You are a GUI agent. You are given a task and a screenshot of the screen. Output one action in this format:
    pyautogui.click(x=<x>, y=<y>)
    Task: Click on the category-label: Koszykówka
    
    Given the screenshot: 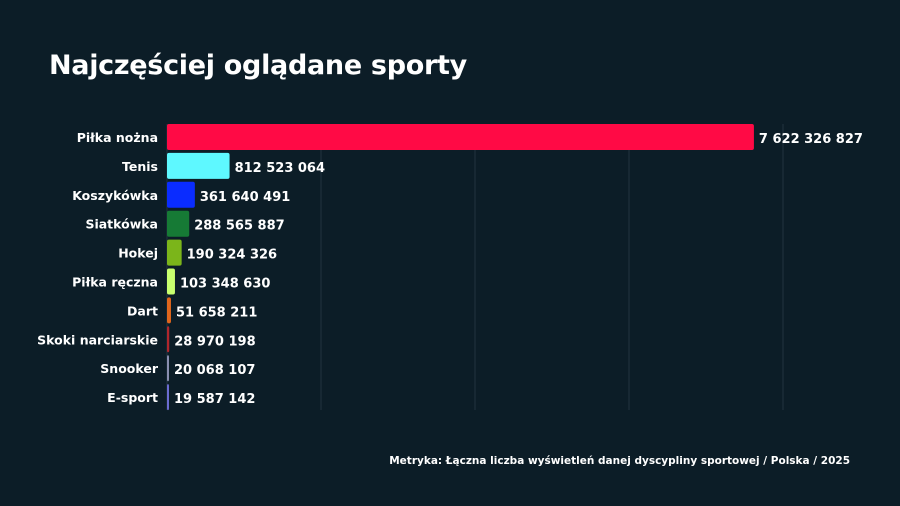 What is the action you would take?
    pyautogui.click(x=115, y=195)
    